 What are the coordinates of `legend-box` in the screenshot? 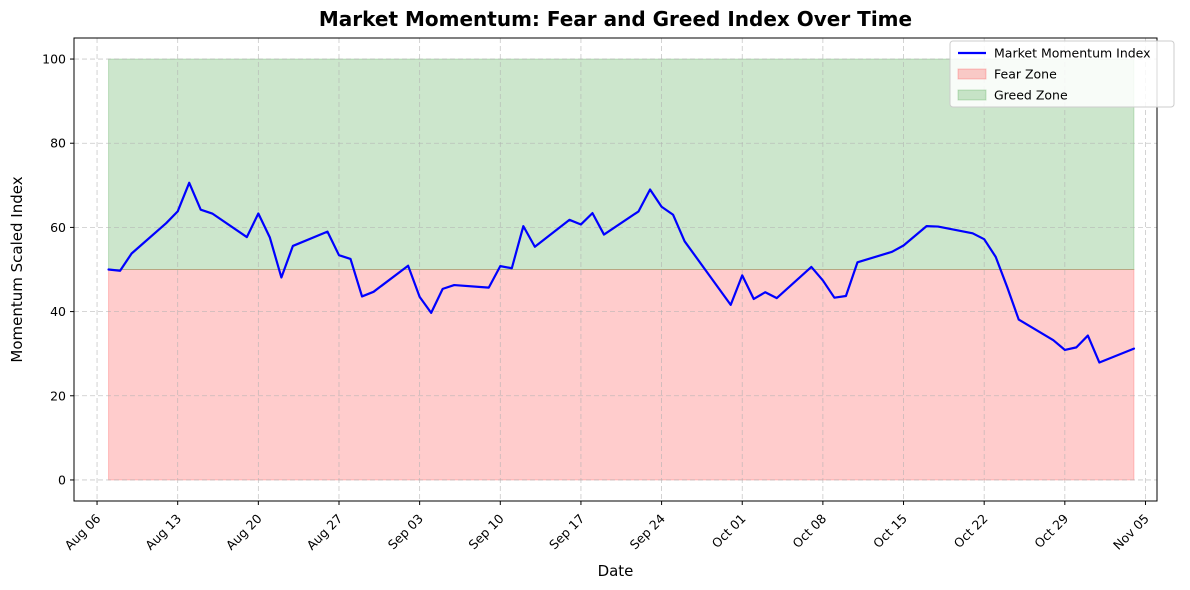 It's located at (1062, 74).